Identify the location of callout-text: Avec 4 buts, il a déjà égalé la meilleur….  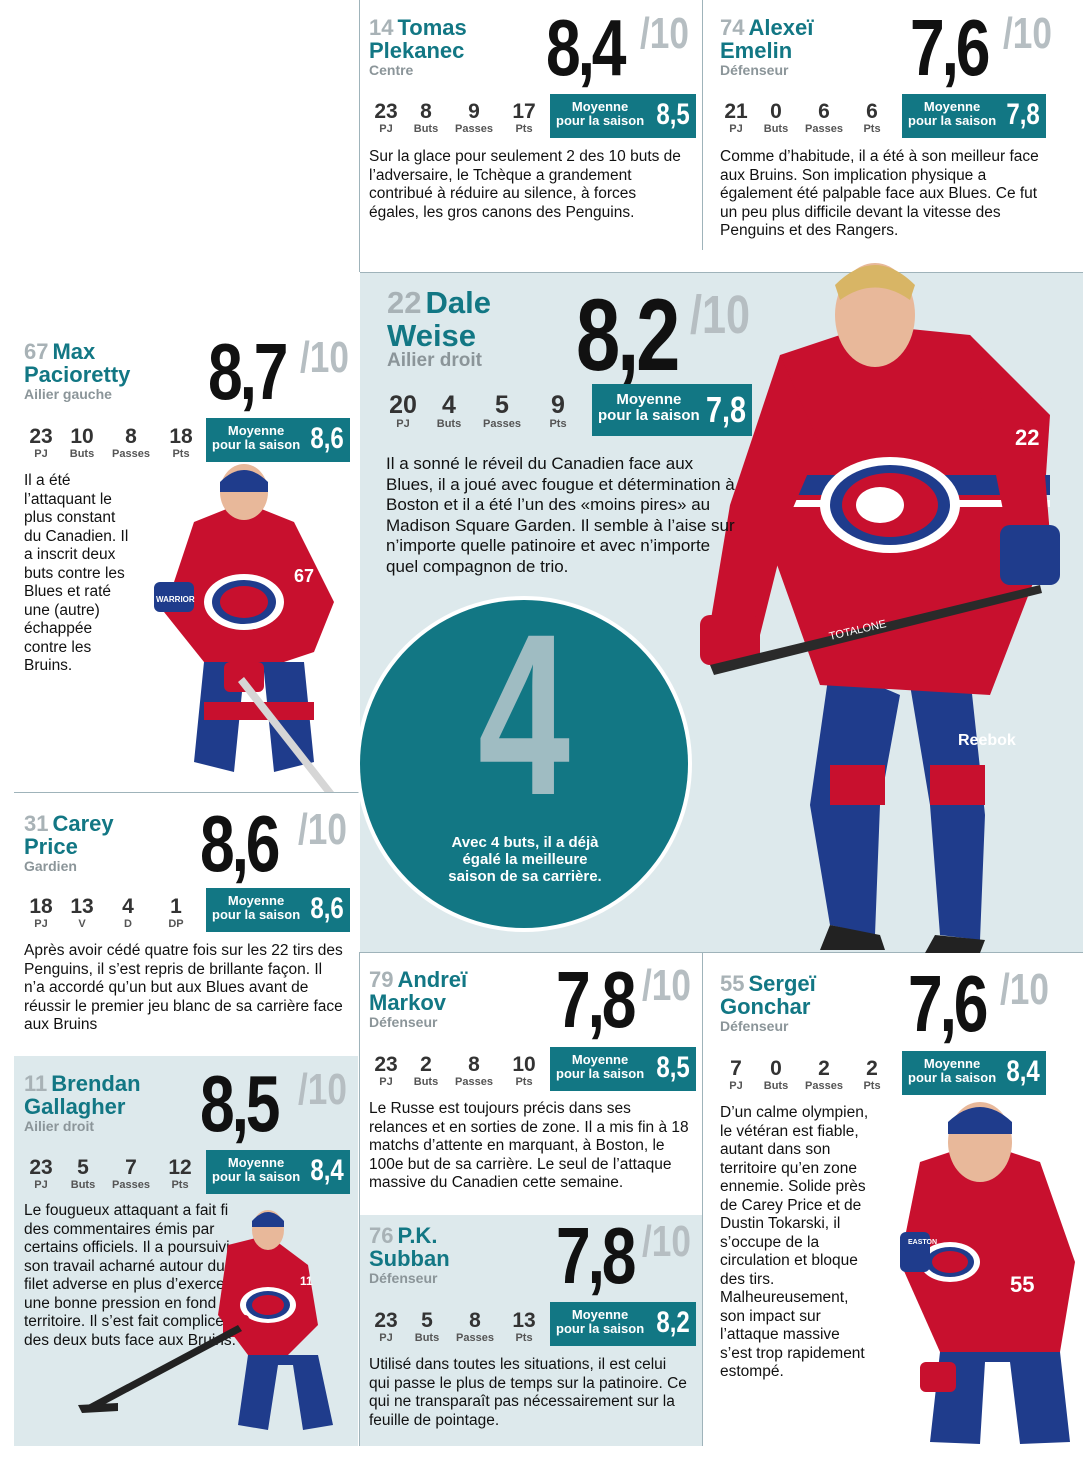
(525, 859).